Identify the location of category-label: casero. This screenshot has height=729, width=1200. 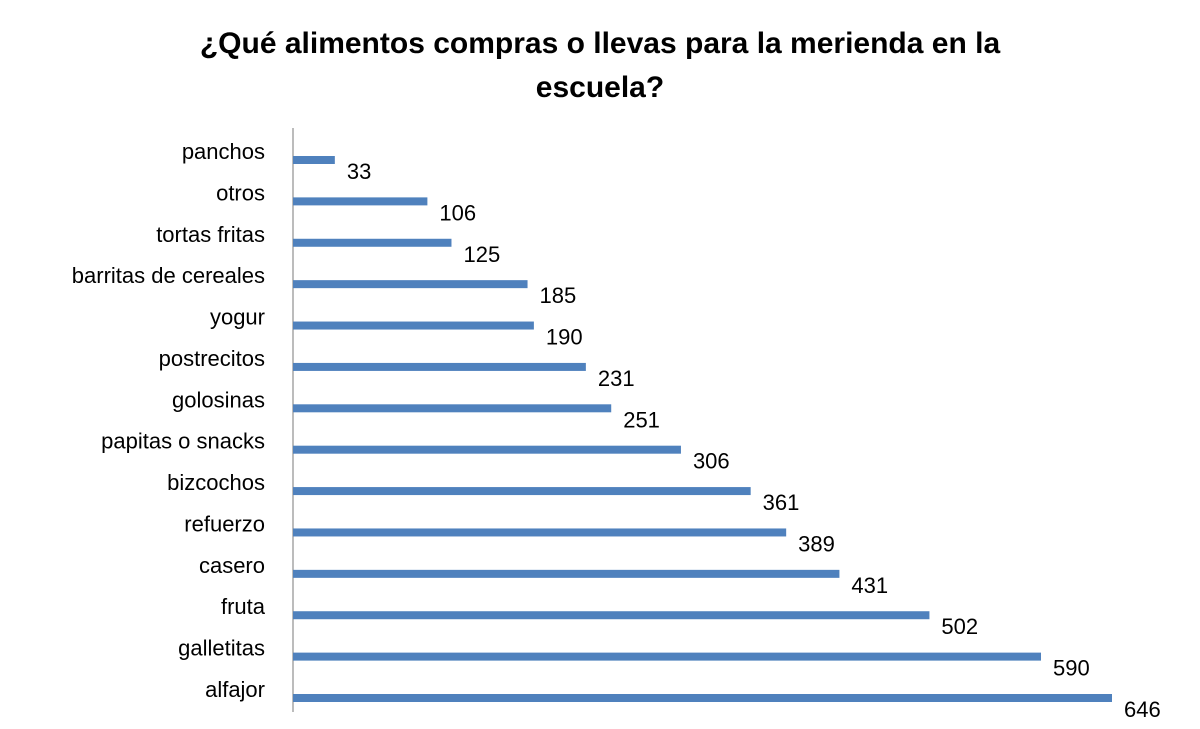
(232, 565).